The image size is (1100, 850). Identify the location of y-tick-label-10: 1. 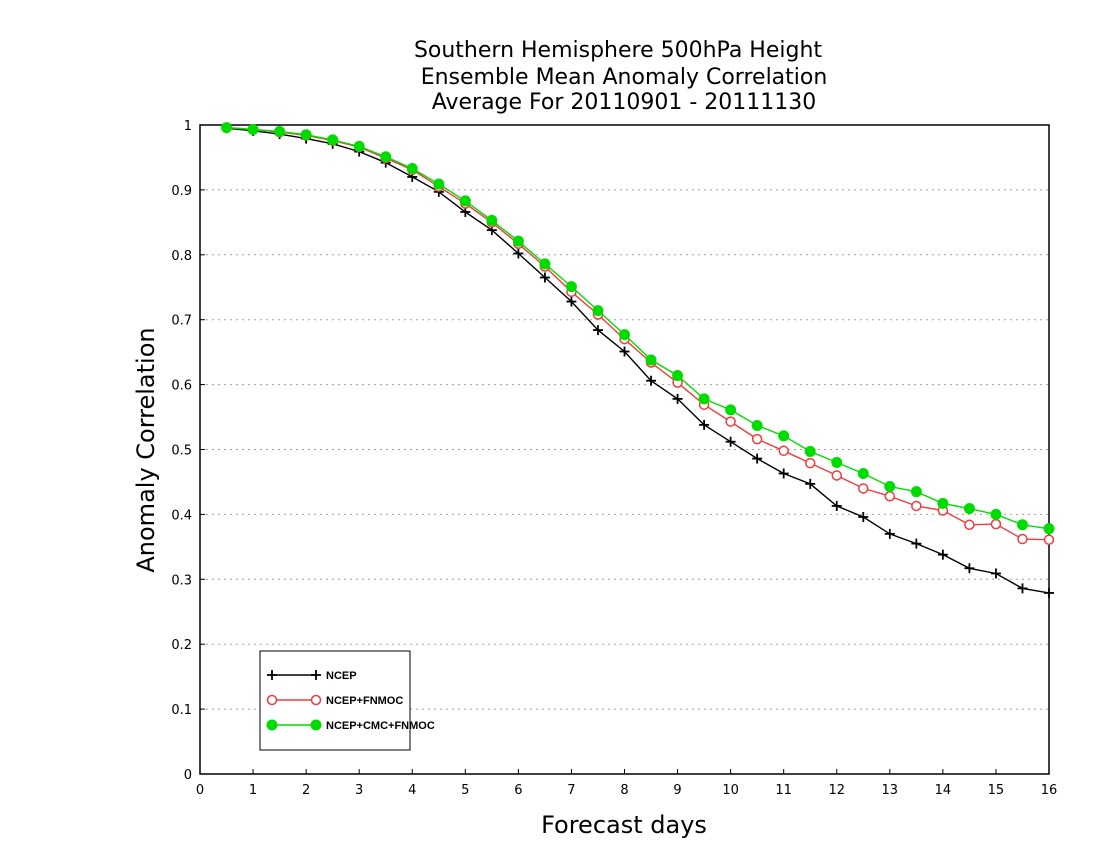
(188, 126).